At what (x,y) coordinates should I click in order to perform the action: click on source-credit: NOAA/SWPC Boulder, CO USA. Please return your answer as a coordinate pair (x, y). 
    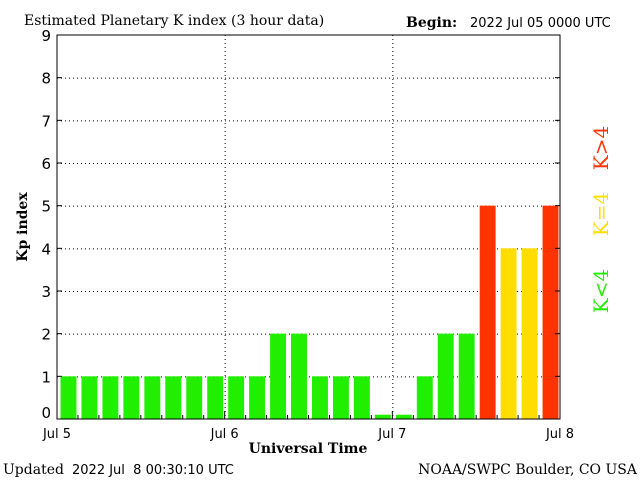
    Looking at the image, I should click on (528, 470).